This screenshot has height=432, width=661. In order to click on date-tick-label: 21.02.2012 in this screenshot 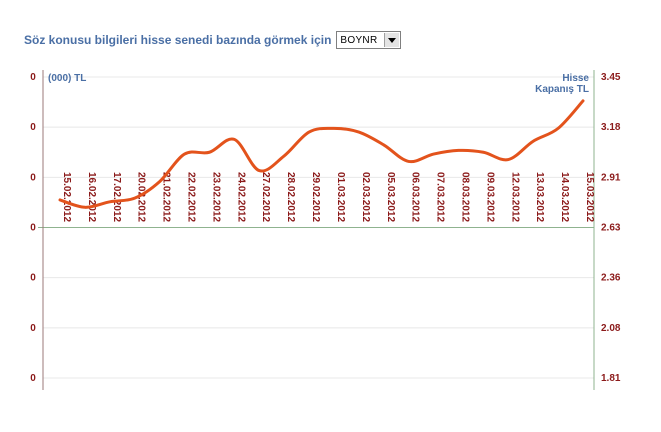, I will do `click(166, 197)`.